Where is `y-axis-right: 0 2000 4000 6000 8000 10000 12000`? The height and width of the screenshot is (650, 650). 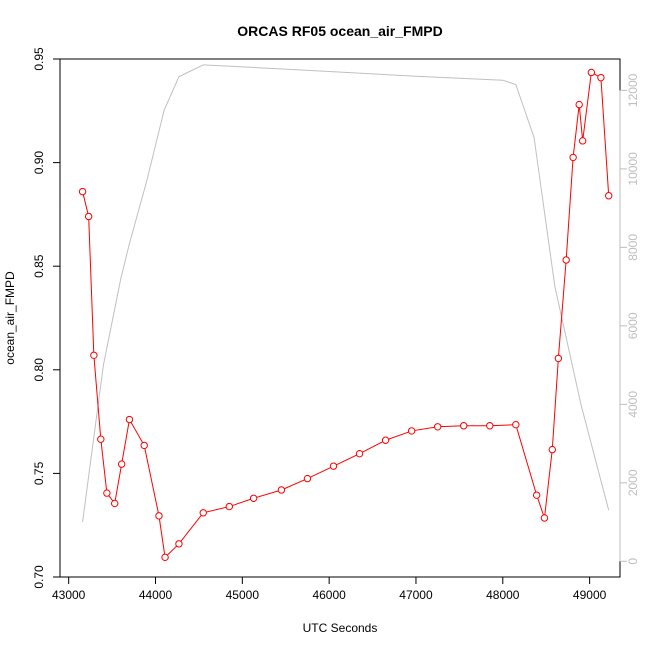 y-axis-right: 0 2000 4000 6000 8000 10000 12000 is located at coordinates (629, 319).